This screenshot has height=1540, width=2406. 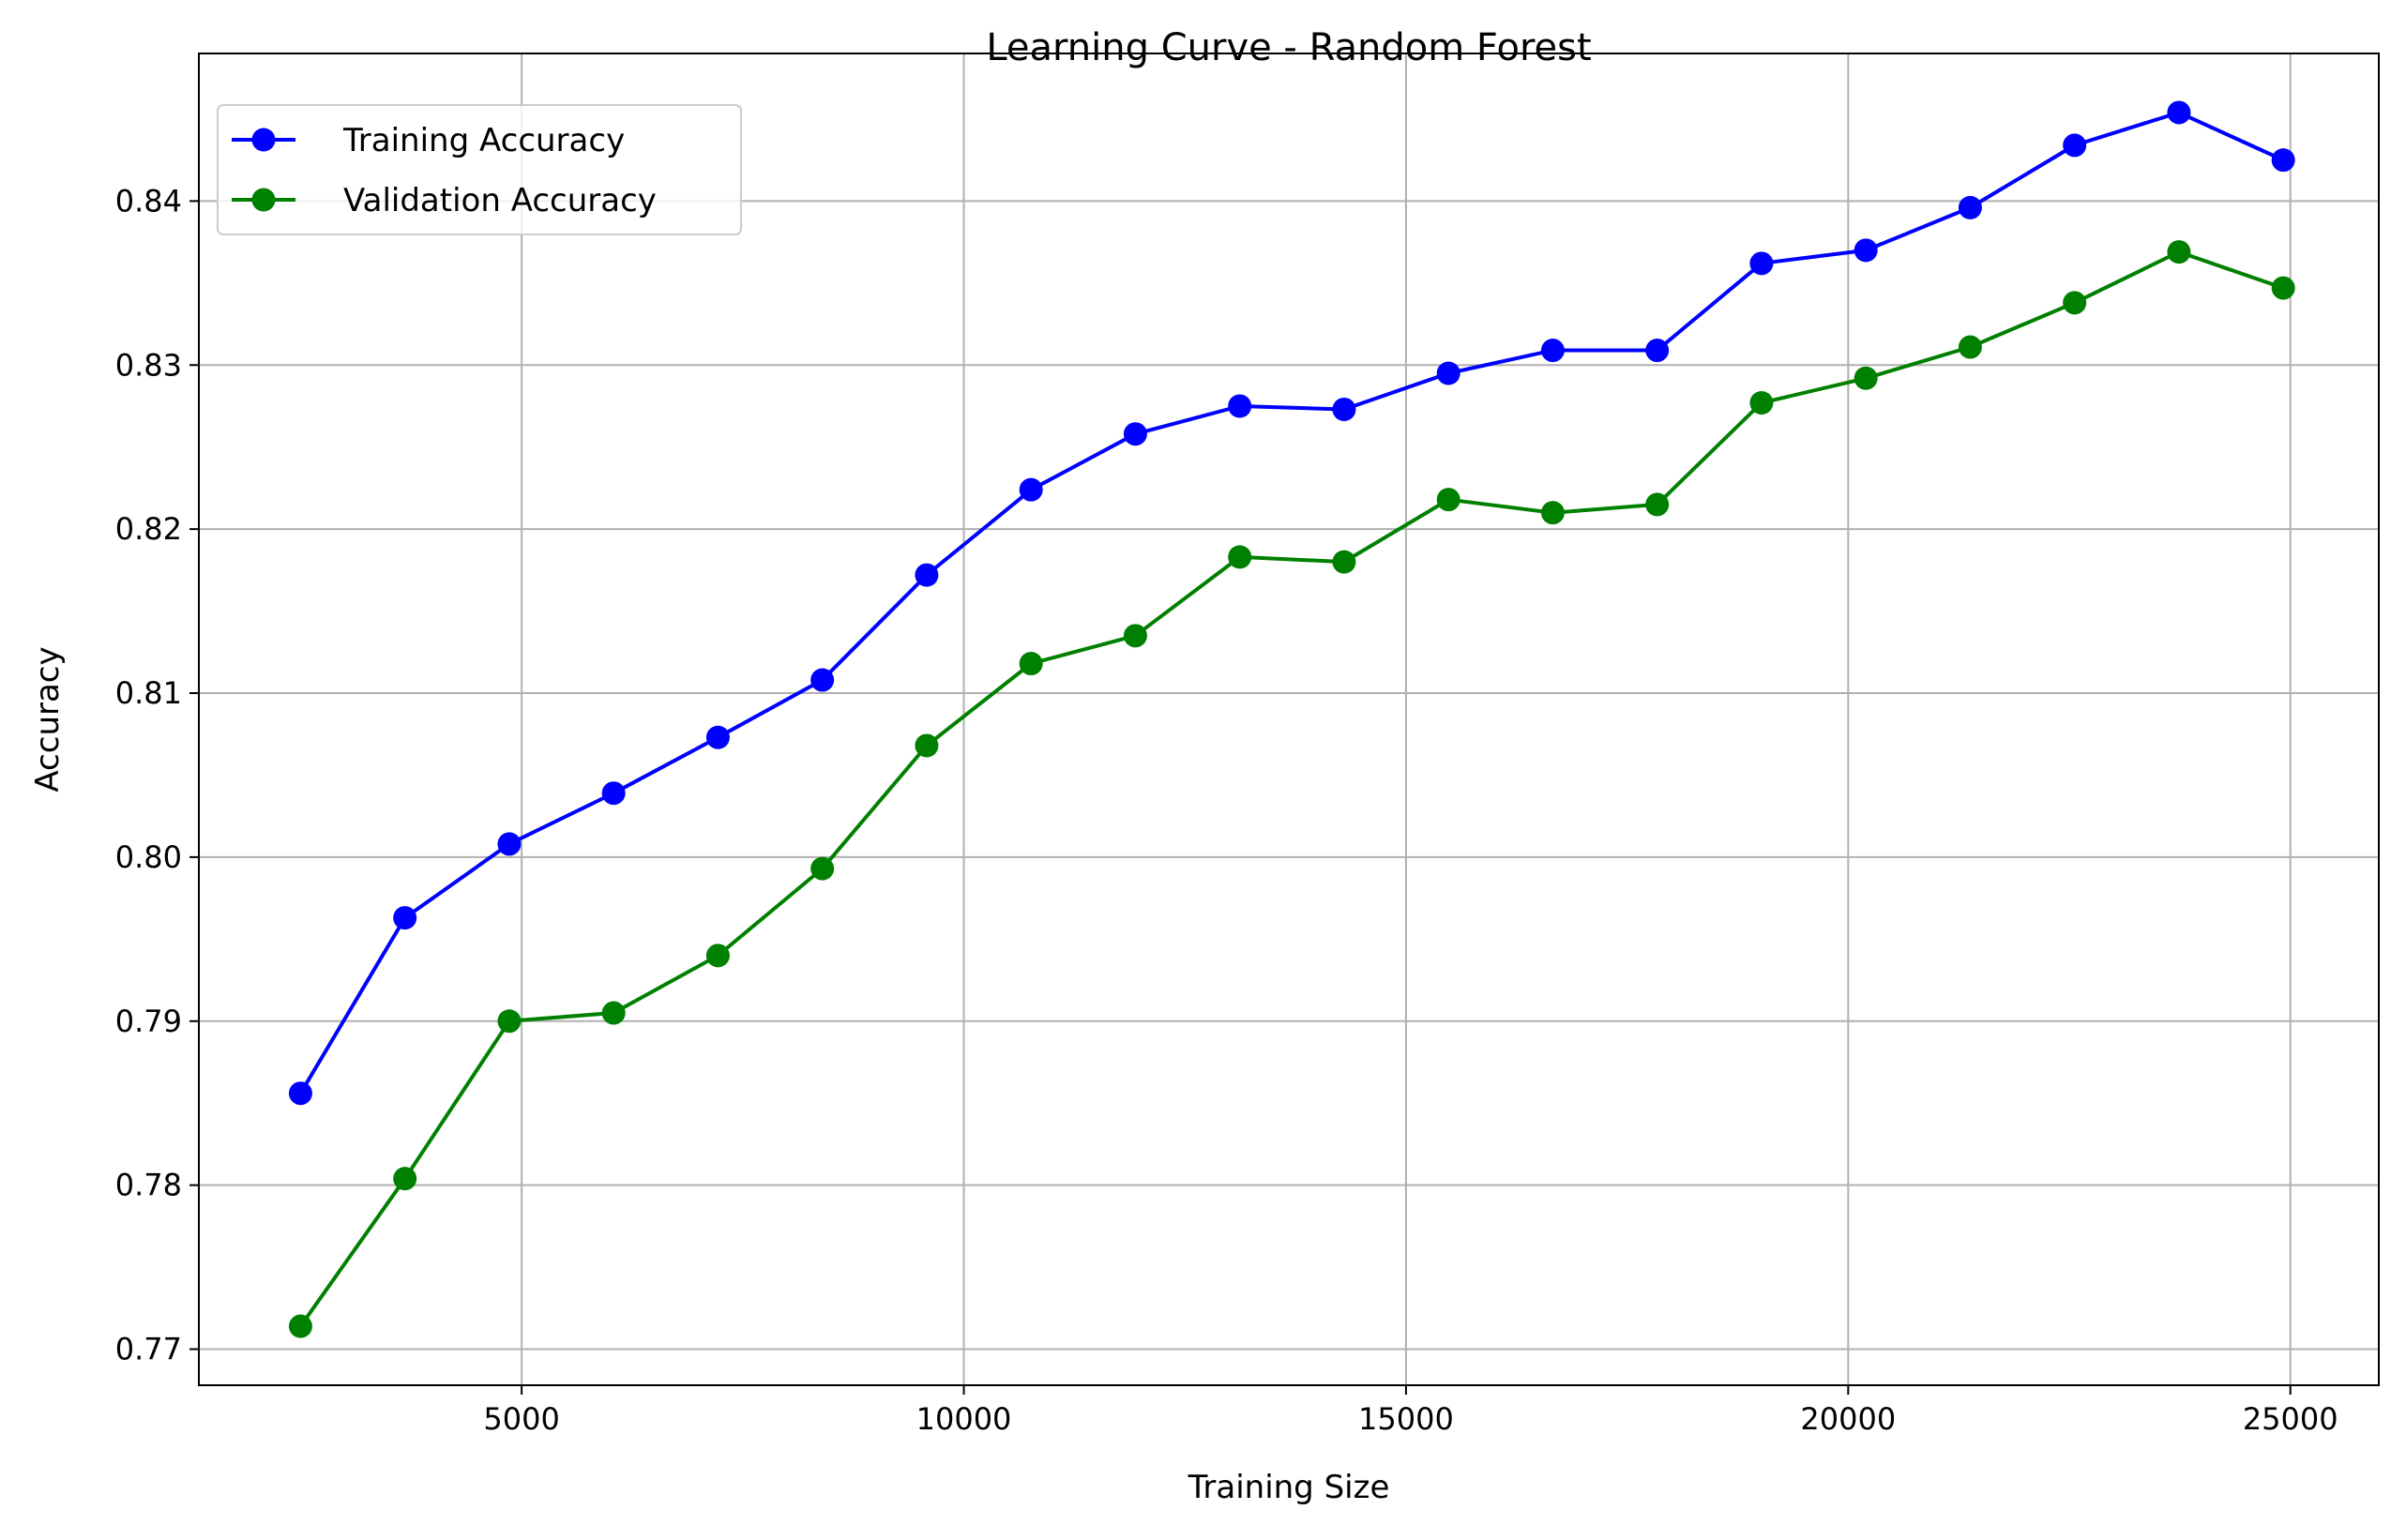 What do you see at coordinates (148, 1349) in the screenshot?
I see `y-tick-label: 0.77` at bounding box center [148, 1349].